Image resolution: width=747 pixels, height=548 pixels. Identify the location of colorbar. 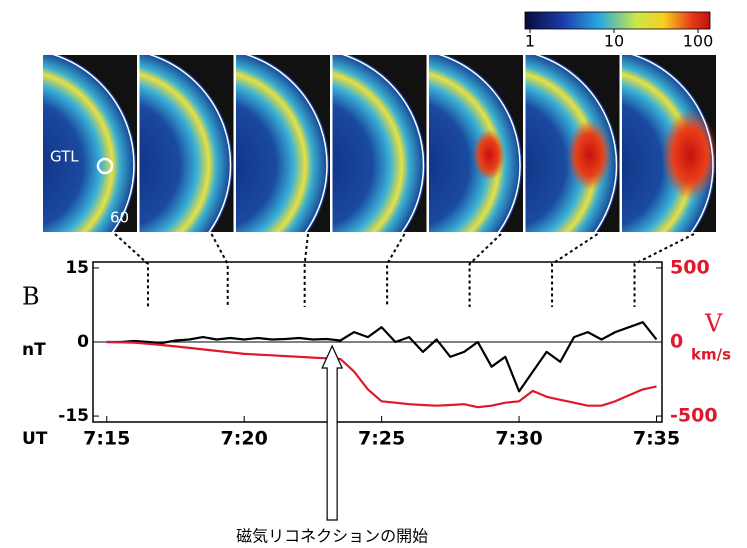
(617, 20).